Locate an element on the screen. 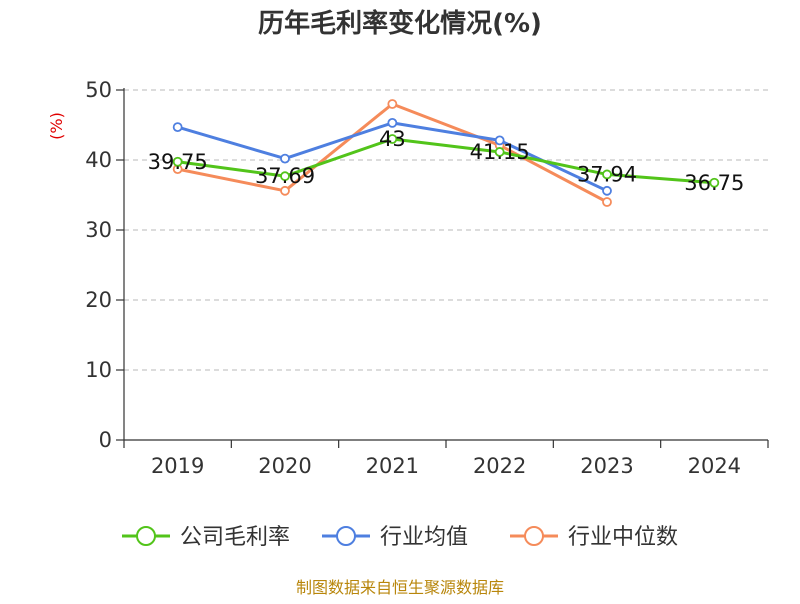 The height and width of the screenshot is (604, 800). data-label: 43 is located at coordinates (392, 139).